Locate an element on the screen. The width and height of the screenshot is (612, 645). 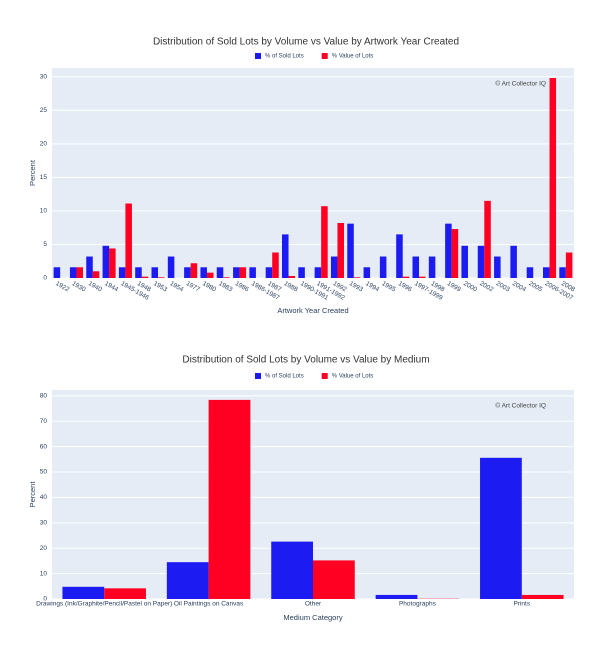
x-tick-label: 1953 is located at coordinates (160, 286).